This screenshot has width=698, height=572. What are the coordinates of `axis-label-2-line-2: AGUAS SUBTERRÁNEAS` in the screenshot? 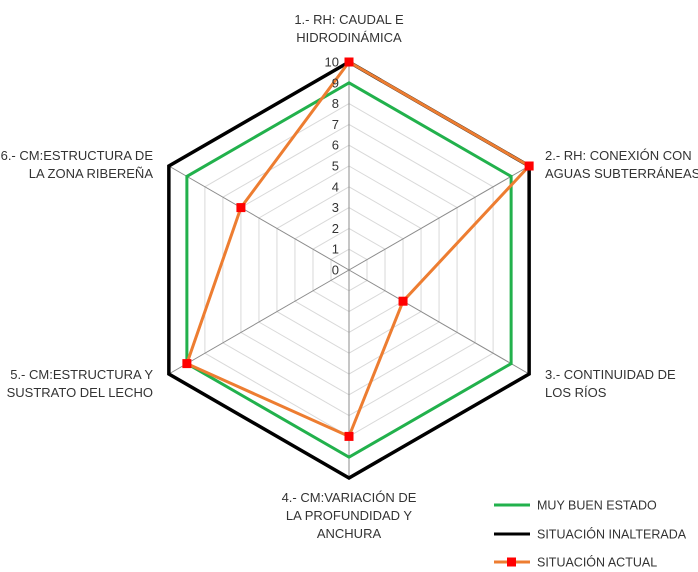 It's located at (621, 173).